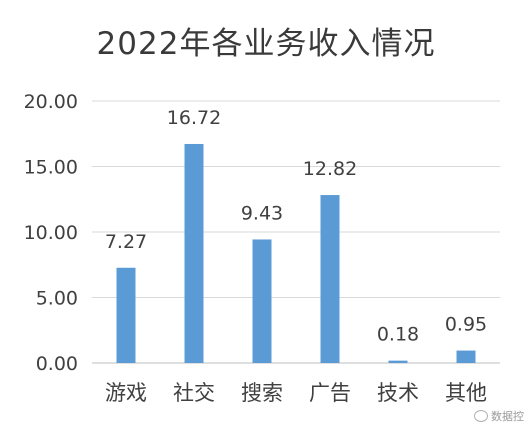  I want to click on y-axis-ticks: 0.00 5.00 10.00 15.00 20.00, so click(51, 233).